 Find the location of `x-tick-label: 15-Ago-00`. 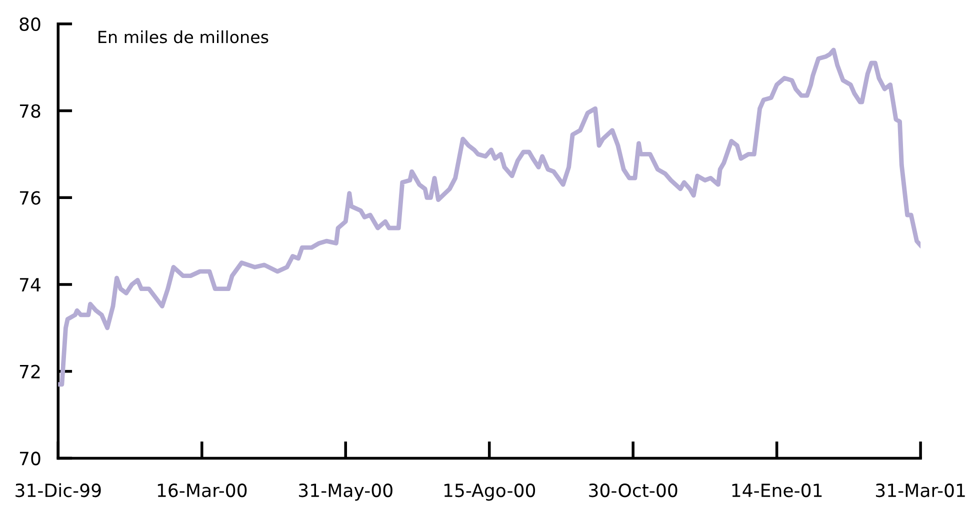

x-tick-label: 15-Ago-00 is located at coordinates (490, 492).